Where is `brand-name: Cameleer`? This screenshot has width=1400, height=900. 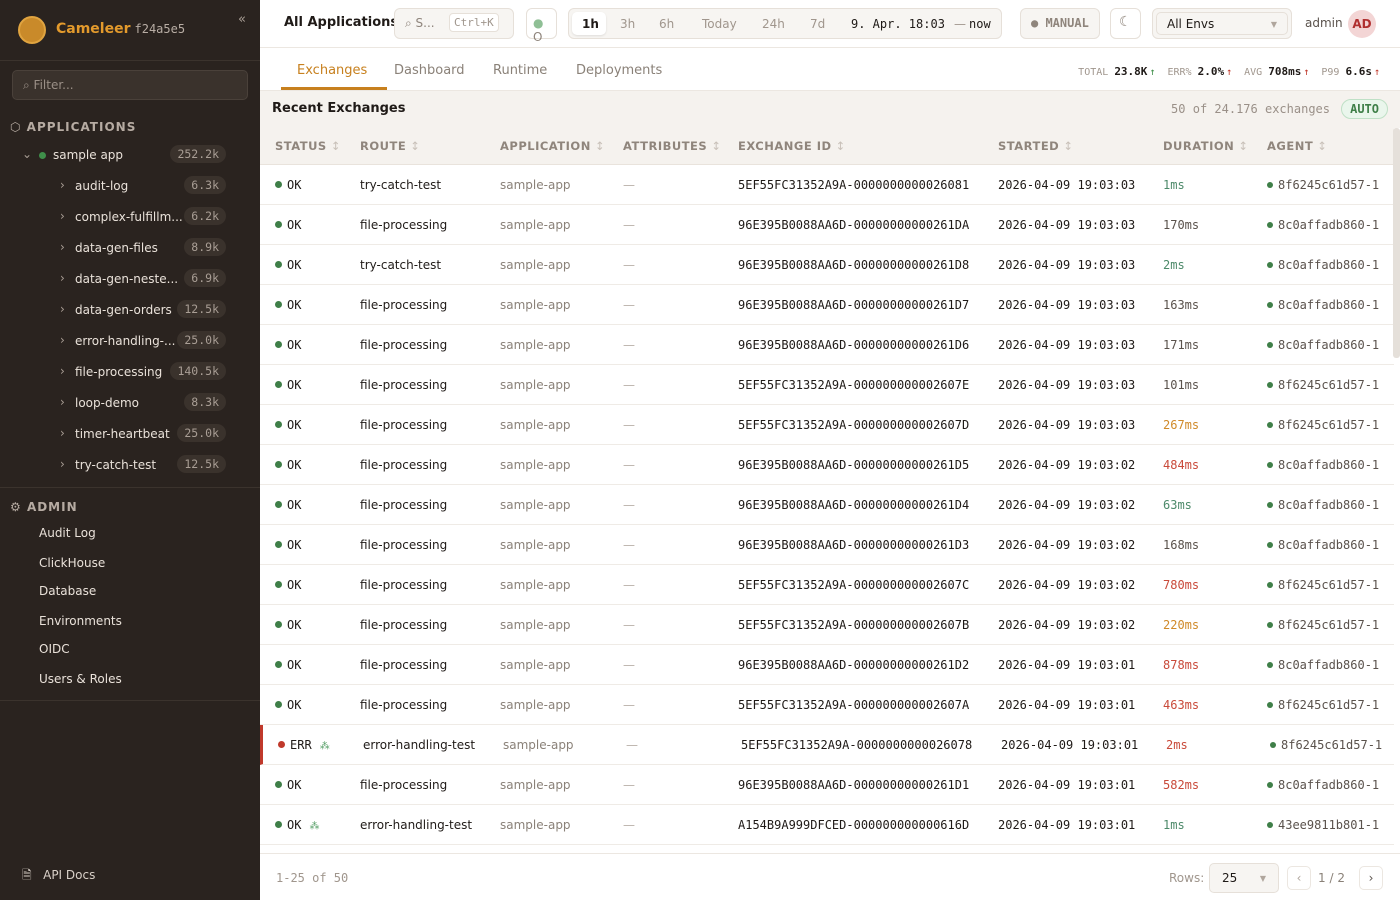 brand-name: Cameleer is located at coordinates (93, 29).